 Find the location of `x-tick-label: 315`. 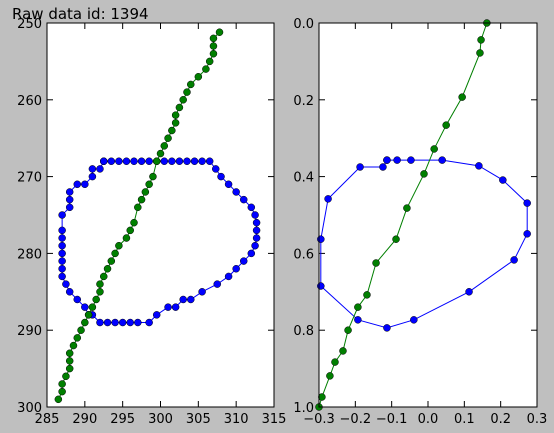

x-tick-label: 315 is located at coordinates (274, 419).